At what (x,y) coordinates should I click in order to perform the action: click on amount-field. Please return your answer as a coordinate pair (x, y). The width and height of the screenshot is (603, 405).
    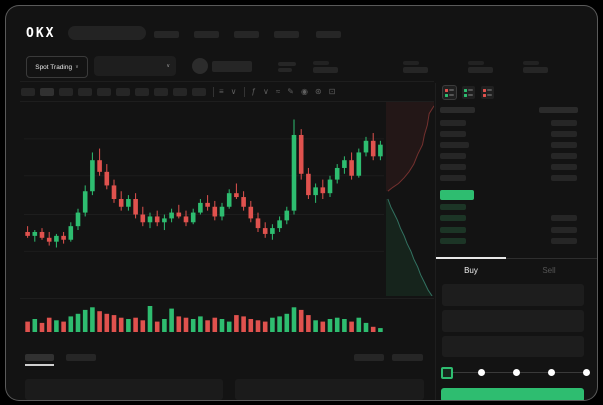
    Looking at the image, I should click on (513, 321).